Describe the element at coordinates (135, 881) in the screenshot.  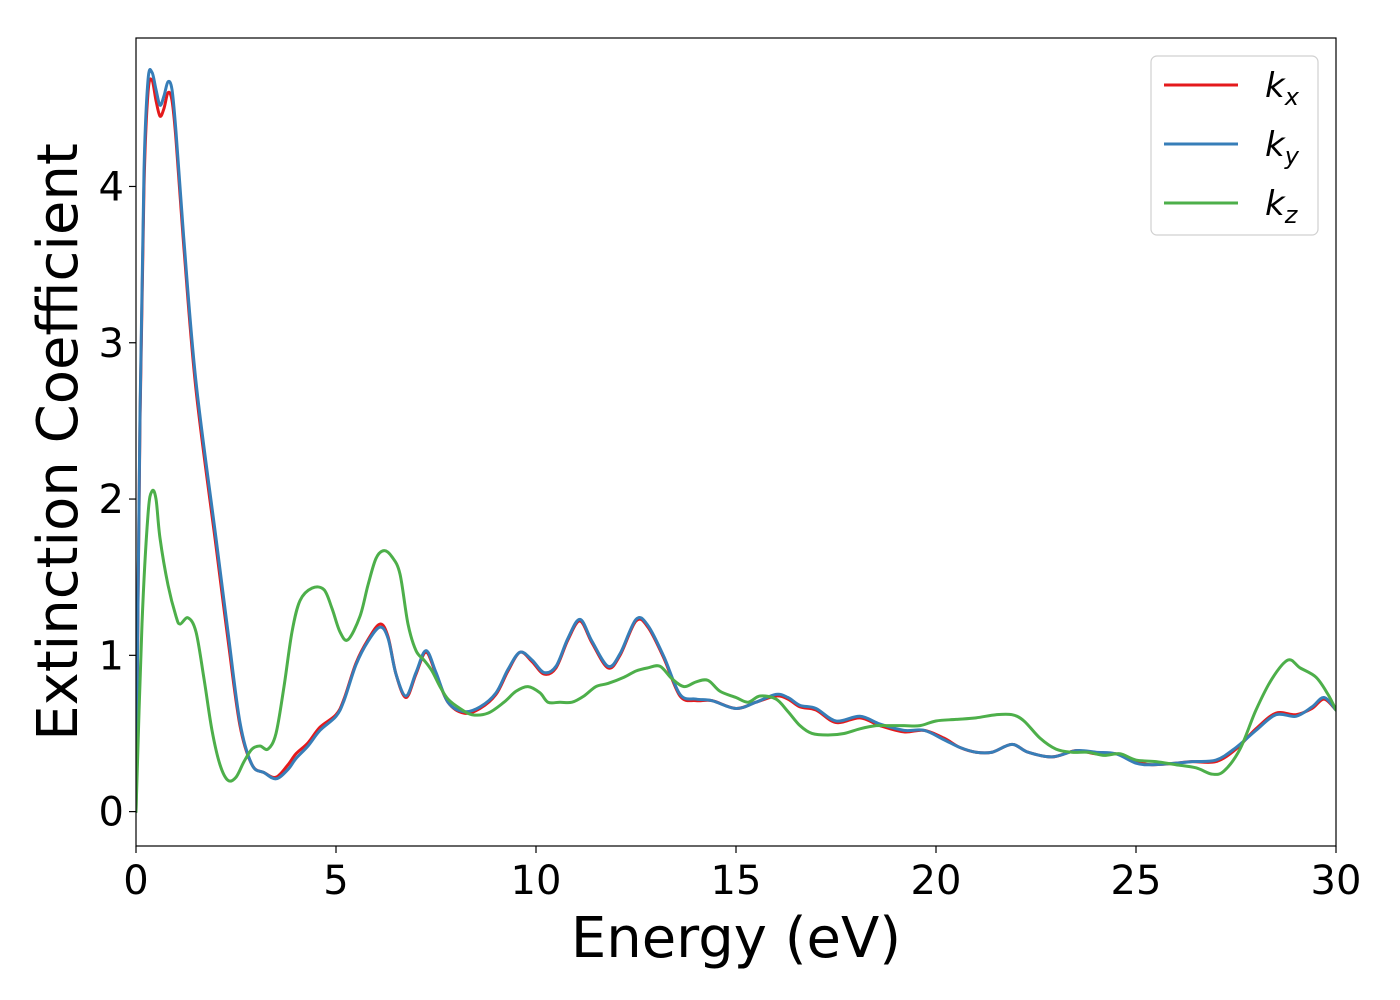
I see `x-tick-label: 0` at that location.